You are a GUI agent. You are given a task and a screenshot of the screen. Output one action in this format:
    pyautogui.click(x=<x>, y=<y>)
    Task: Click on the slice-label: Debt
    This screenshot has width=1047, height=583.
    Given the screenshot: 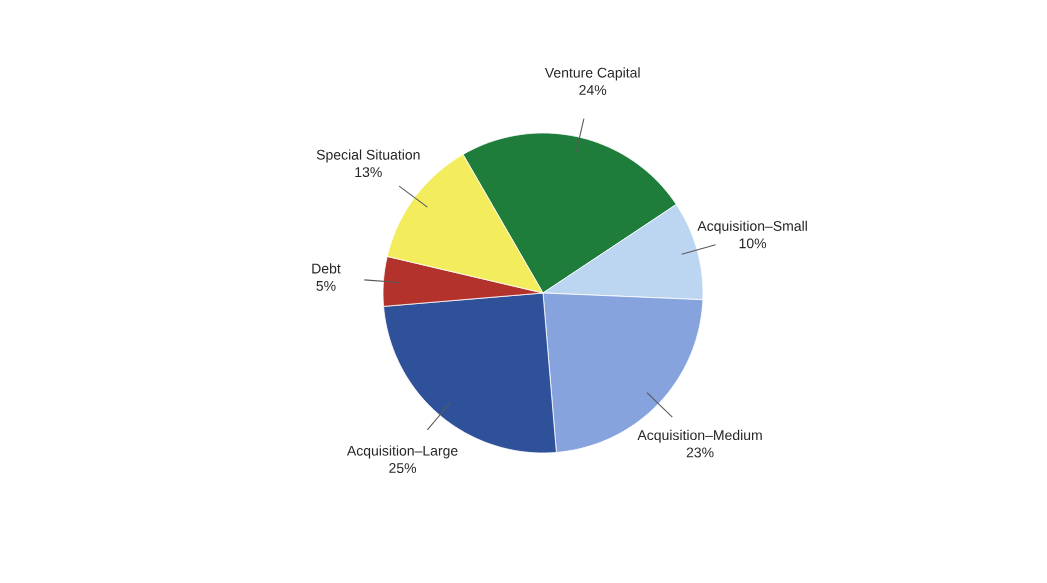 What is the action you would take?
    pyautogui.click(x=326, y=268)
    